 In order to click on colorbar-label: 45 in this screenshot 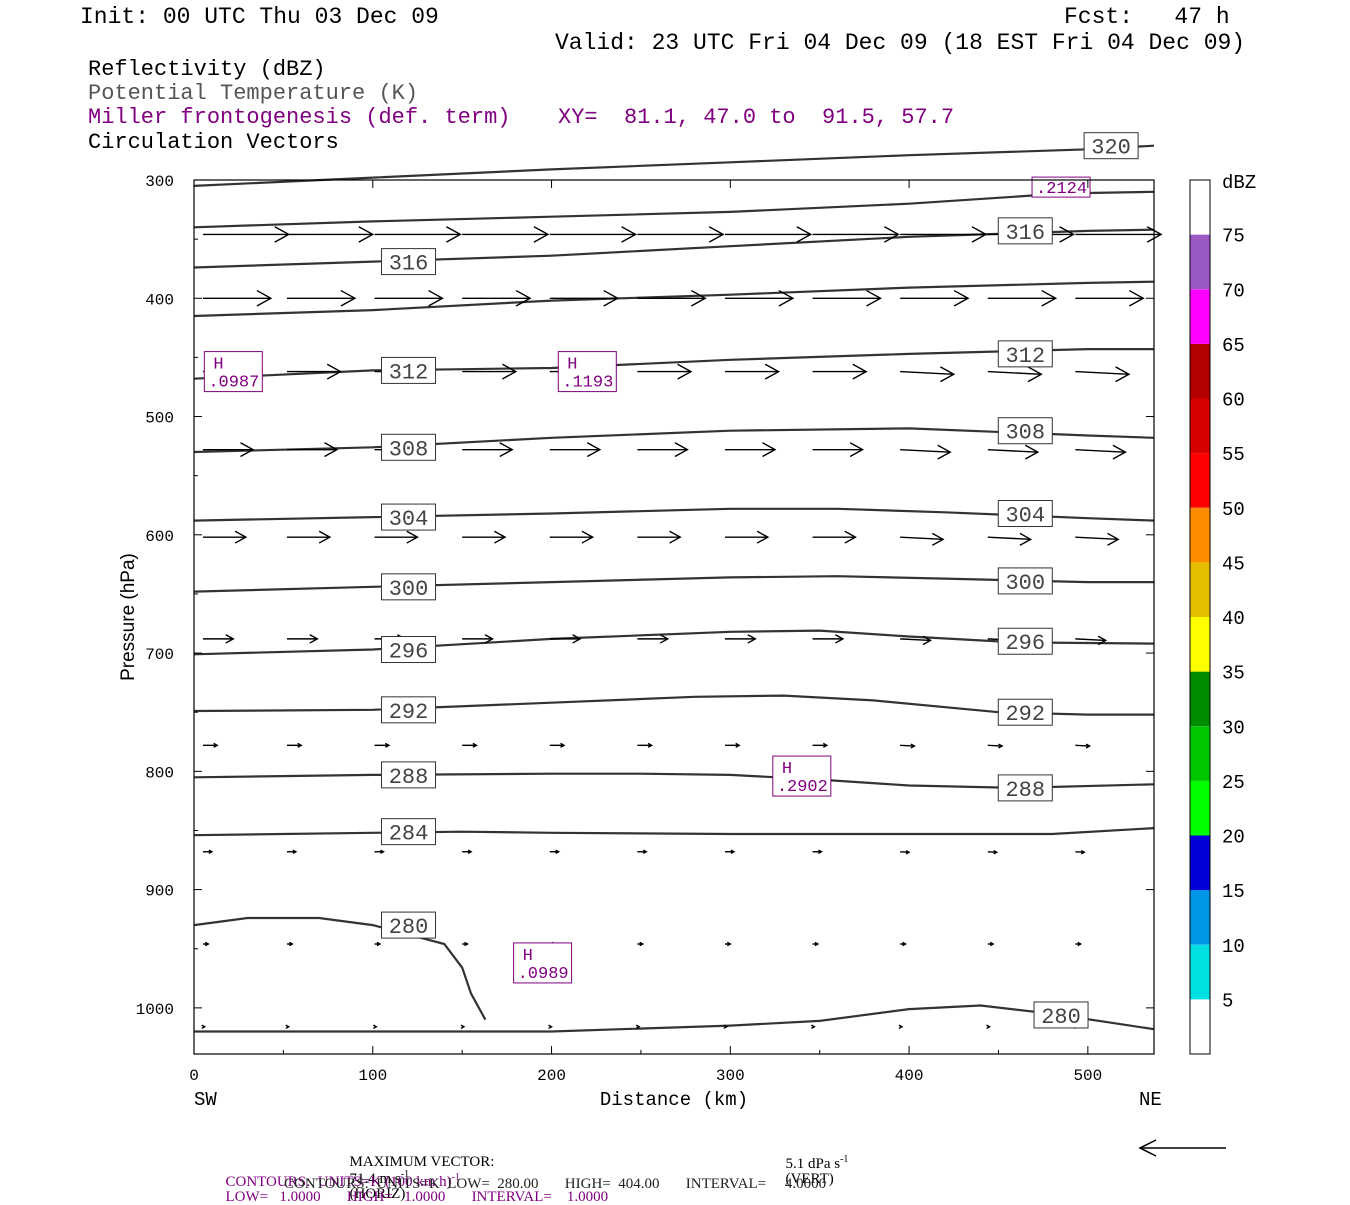, I will do `click(1233, 564)`.